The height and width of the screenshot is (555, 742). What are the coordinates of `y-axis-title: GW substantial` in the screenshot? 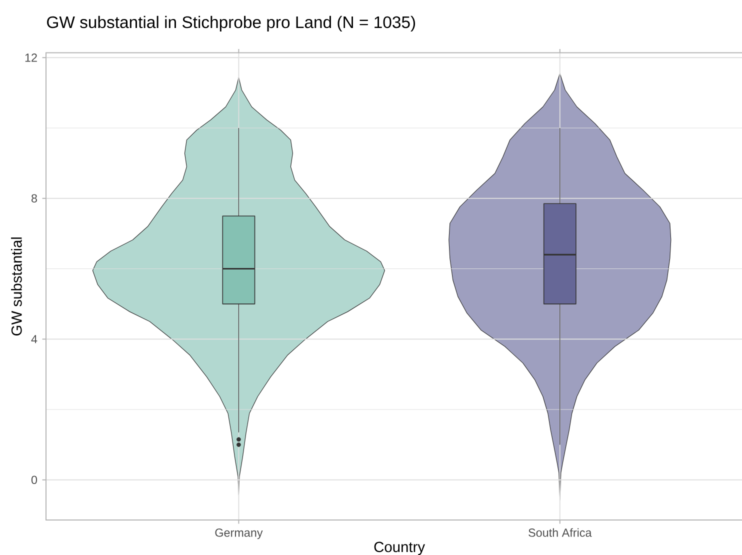 It's located at (16, 287).